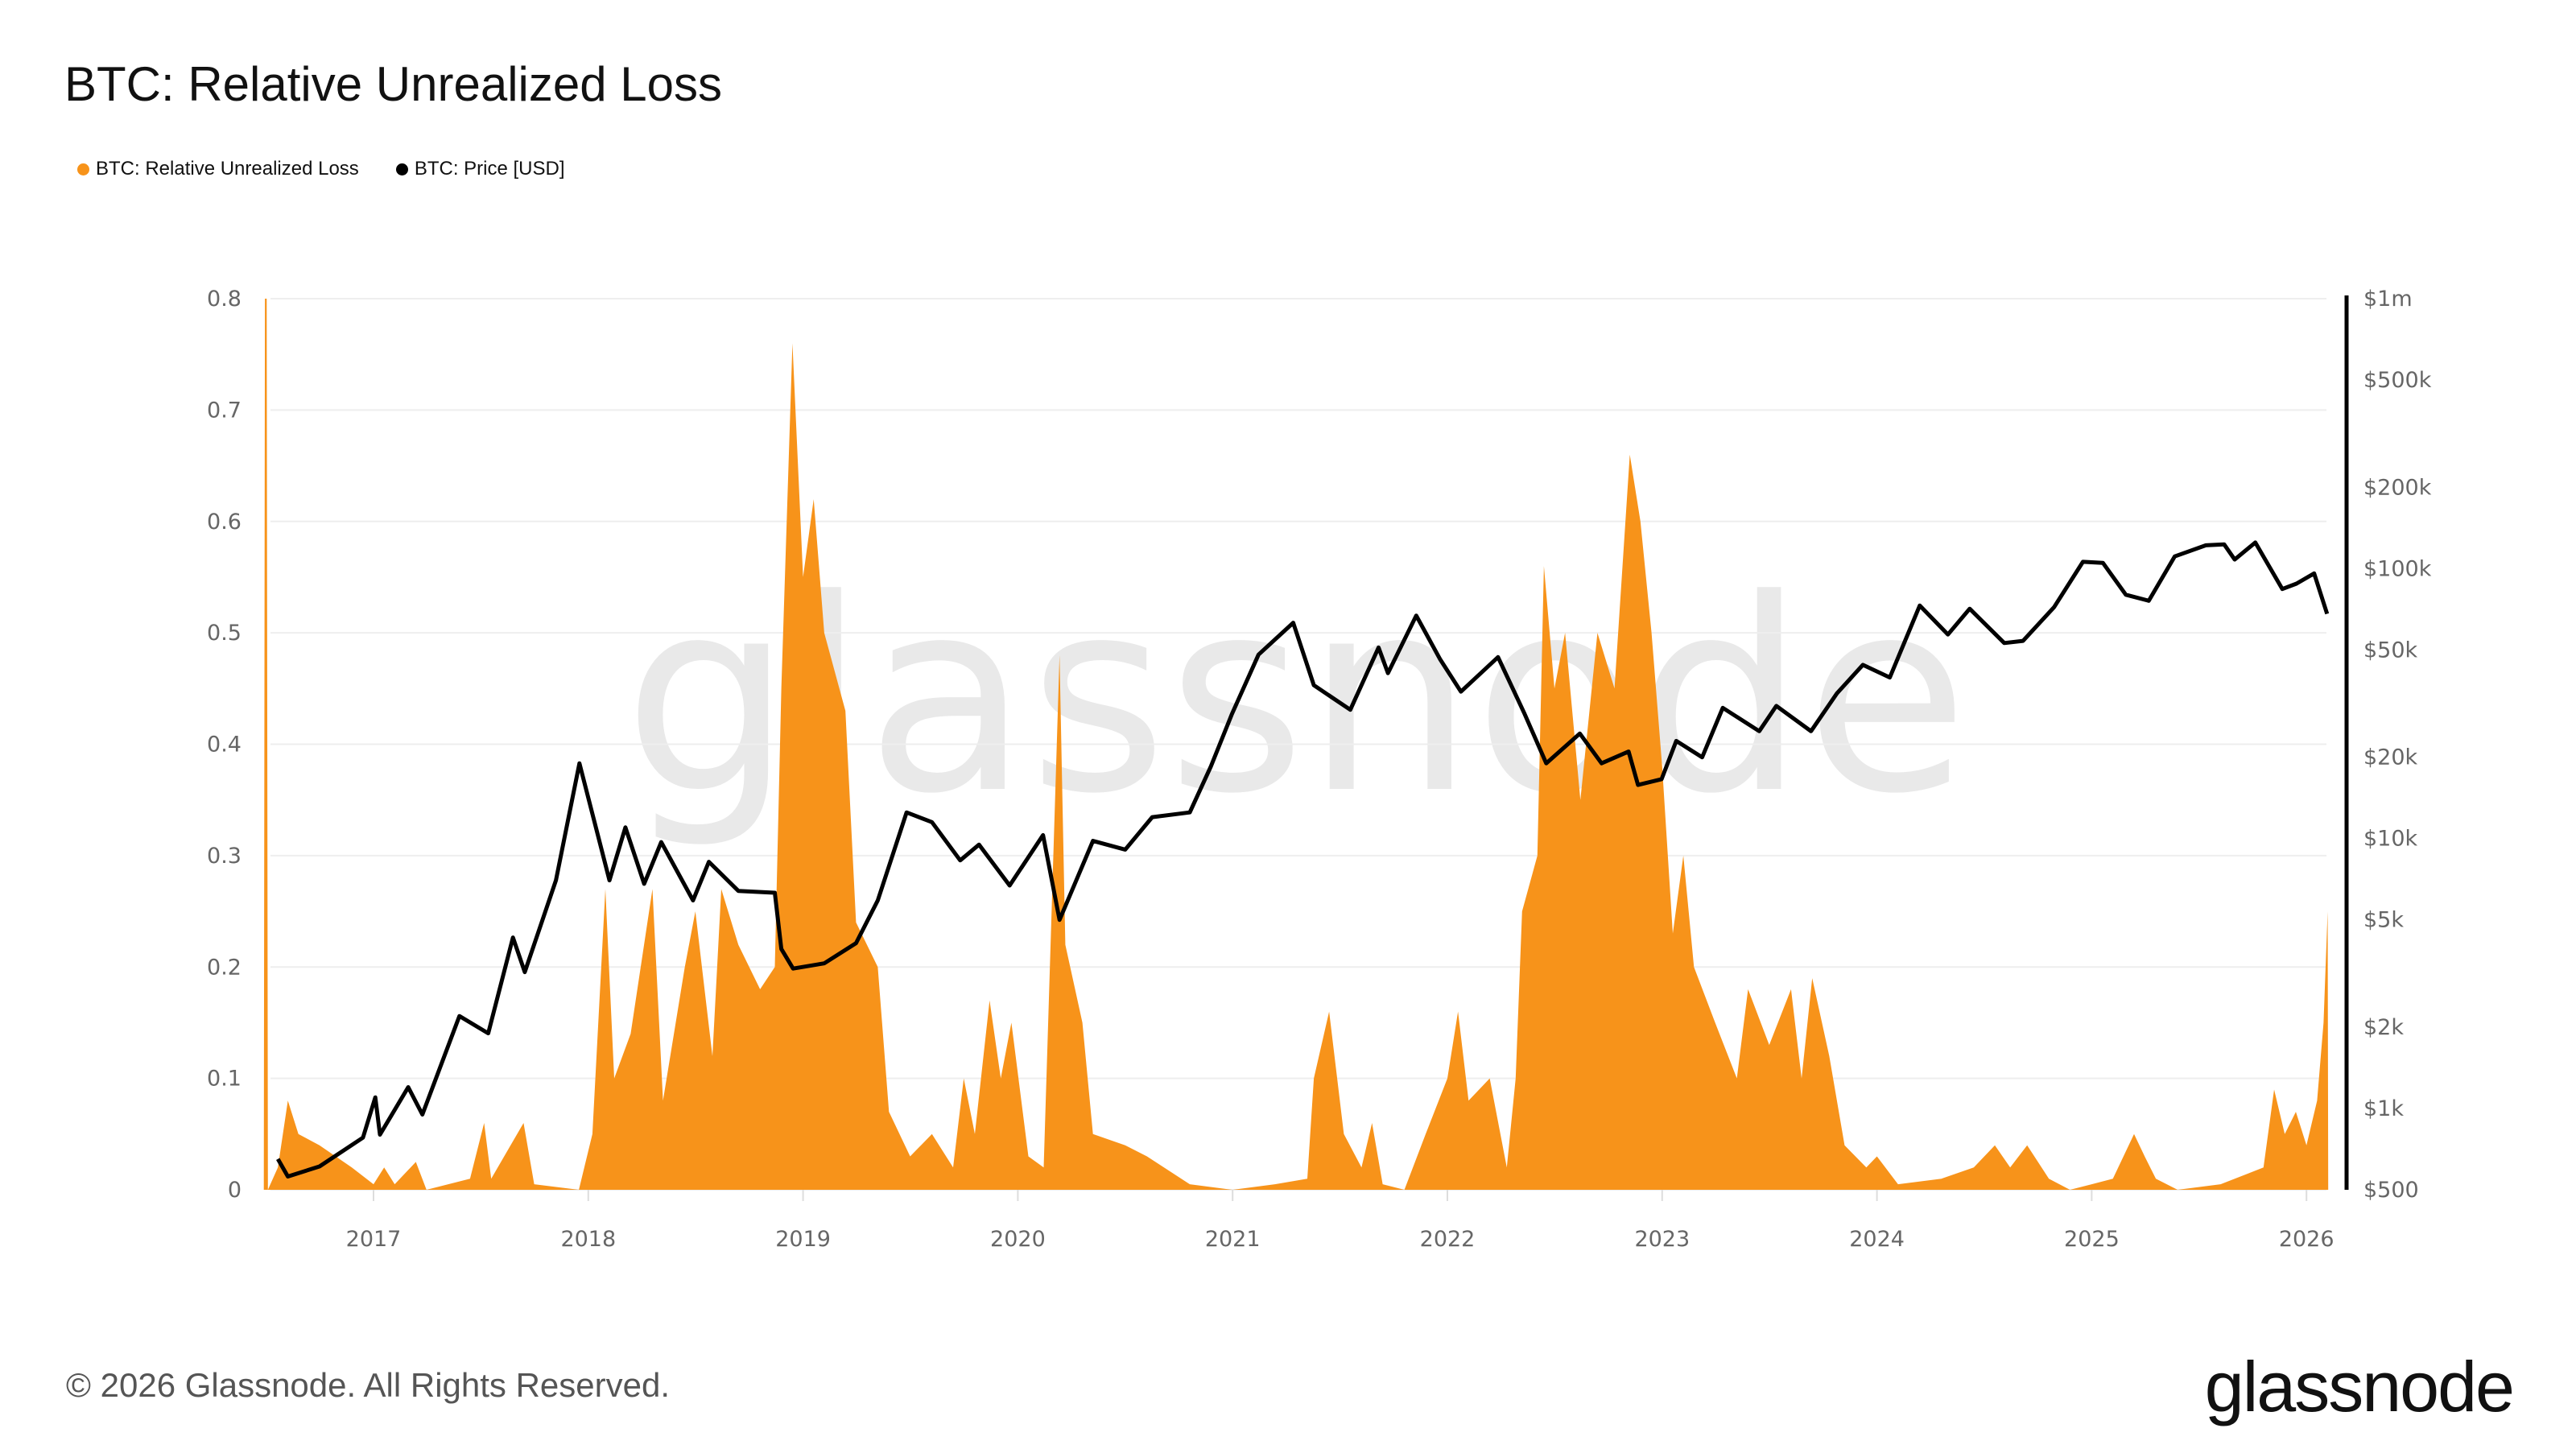 The width and height of the screenshot is (2576, 1449). What do you see at coordinates (2383, 920) in the screenshot?
I see `y-right-tick-label: $5k` at bounding box center [2383, 920].